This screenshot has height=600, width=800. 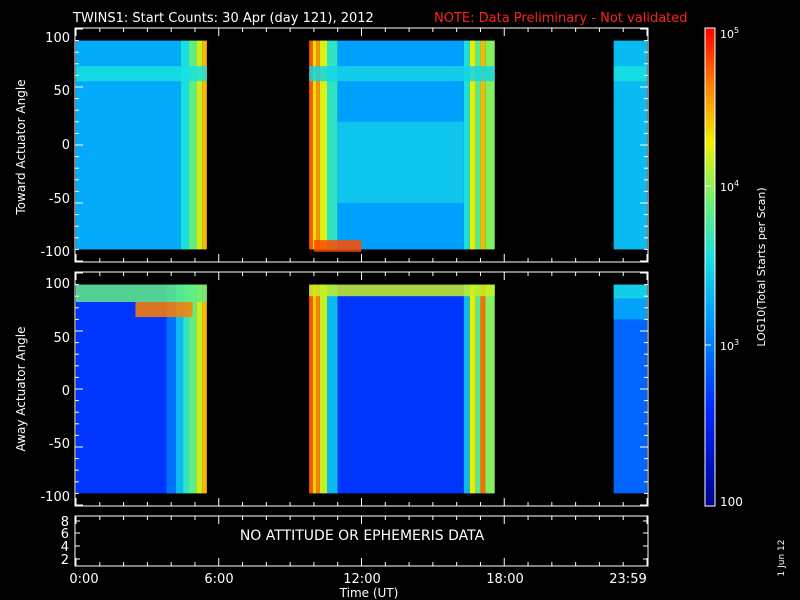 I want to click on colorbar-tick-label: 100, so click(x=731, y=502).